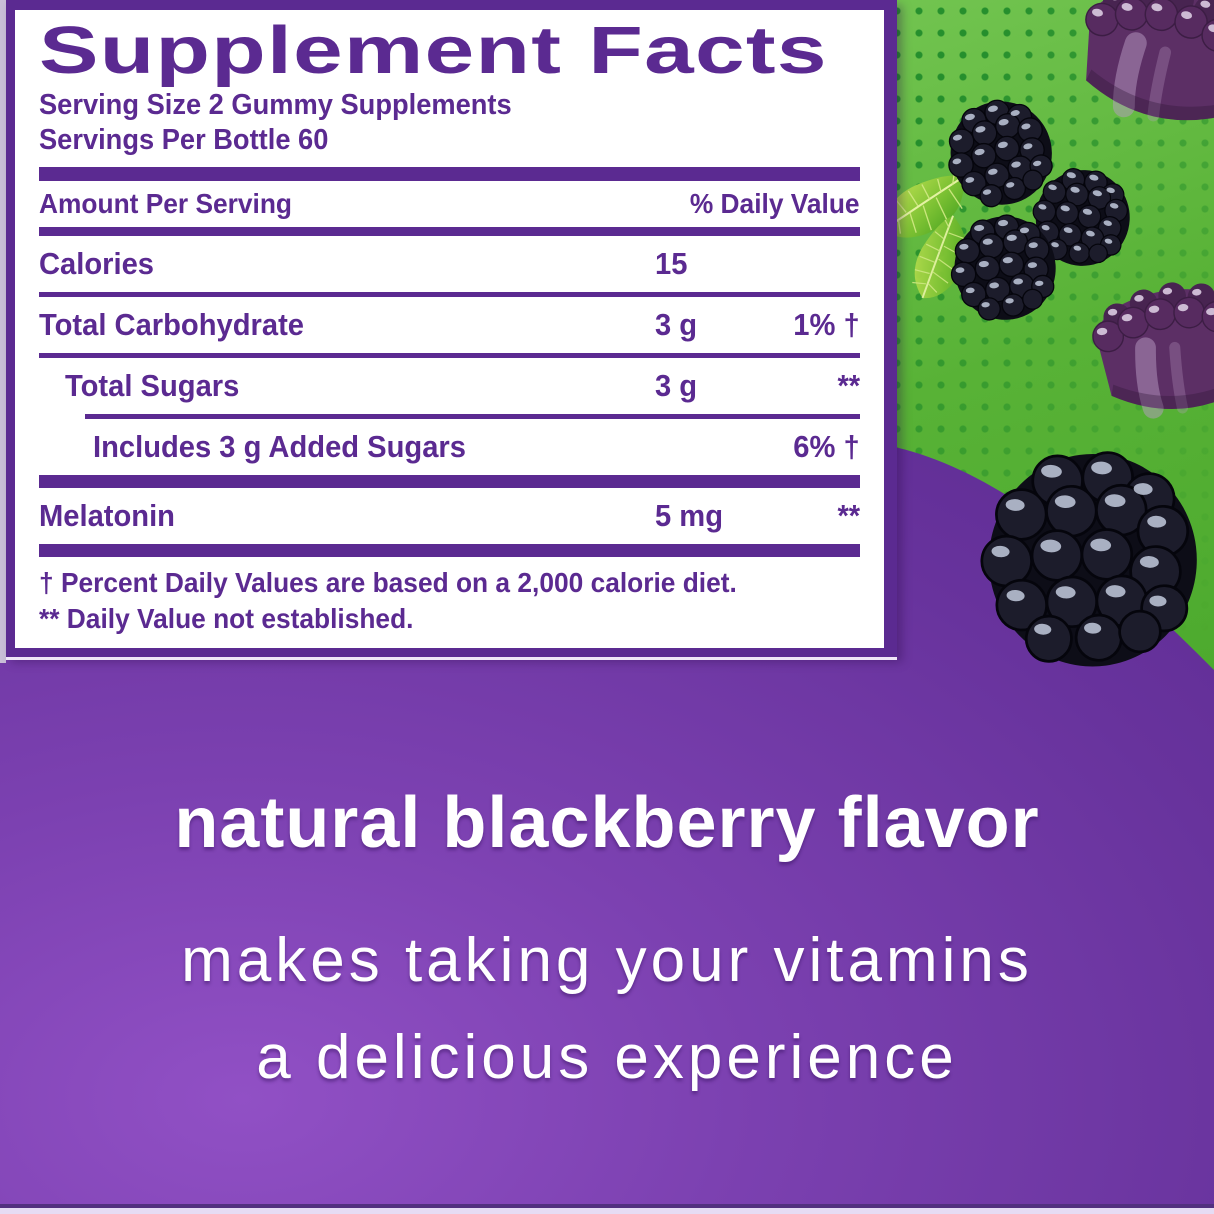 The height and width of the screenshot is (1214, 1214). Describe the element at coordinates (775, 203) in the screenshot. I see `daily-value-header: % Daily Value` at that location.